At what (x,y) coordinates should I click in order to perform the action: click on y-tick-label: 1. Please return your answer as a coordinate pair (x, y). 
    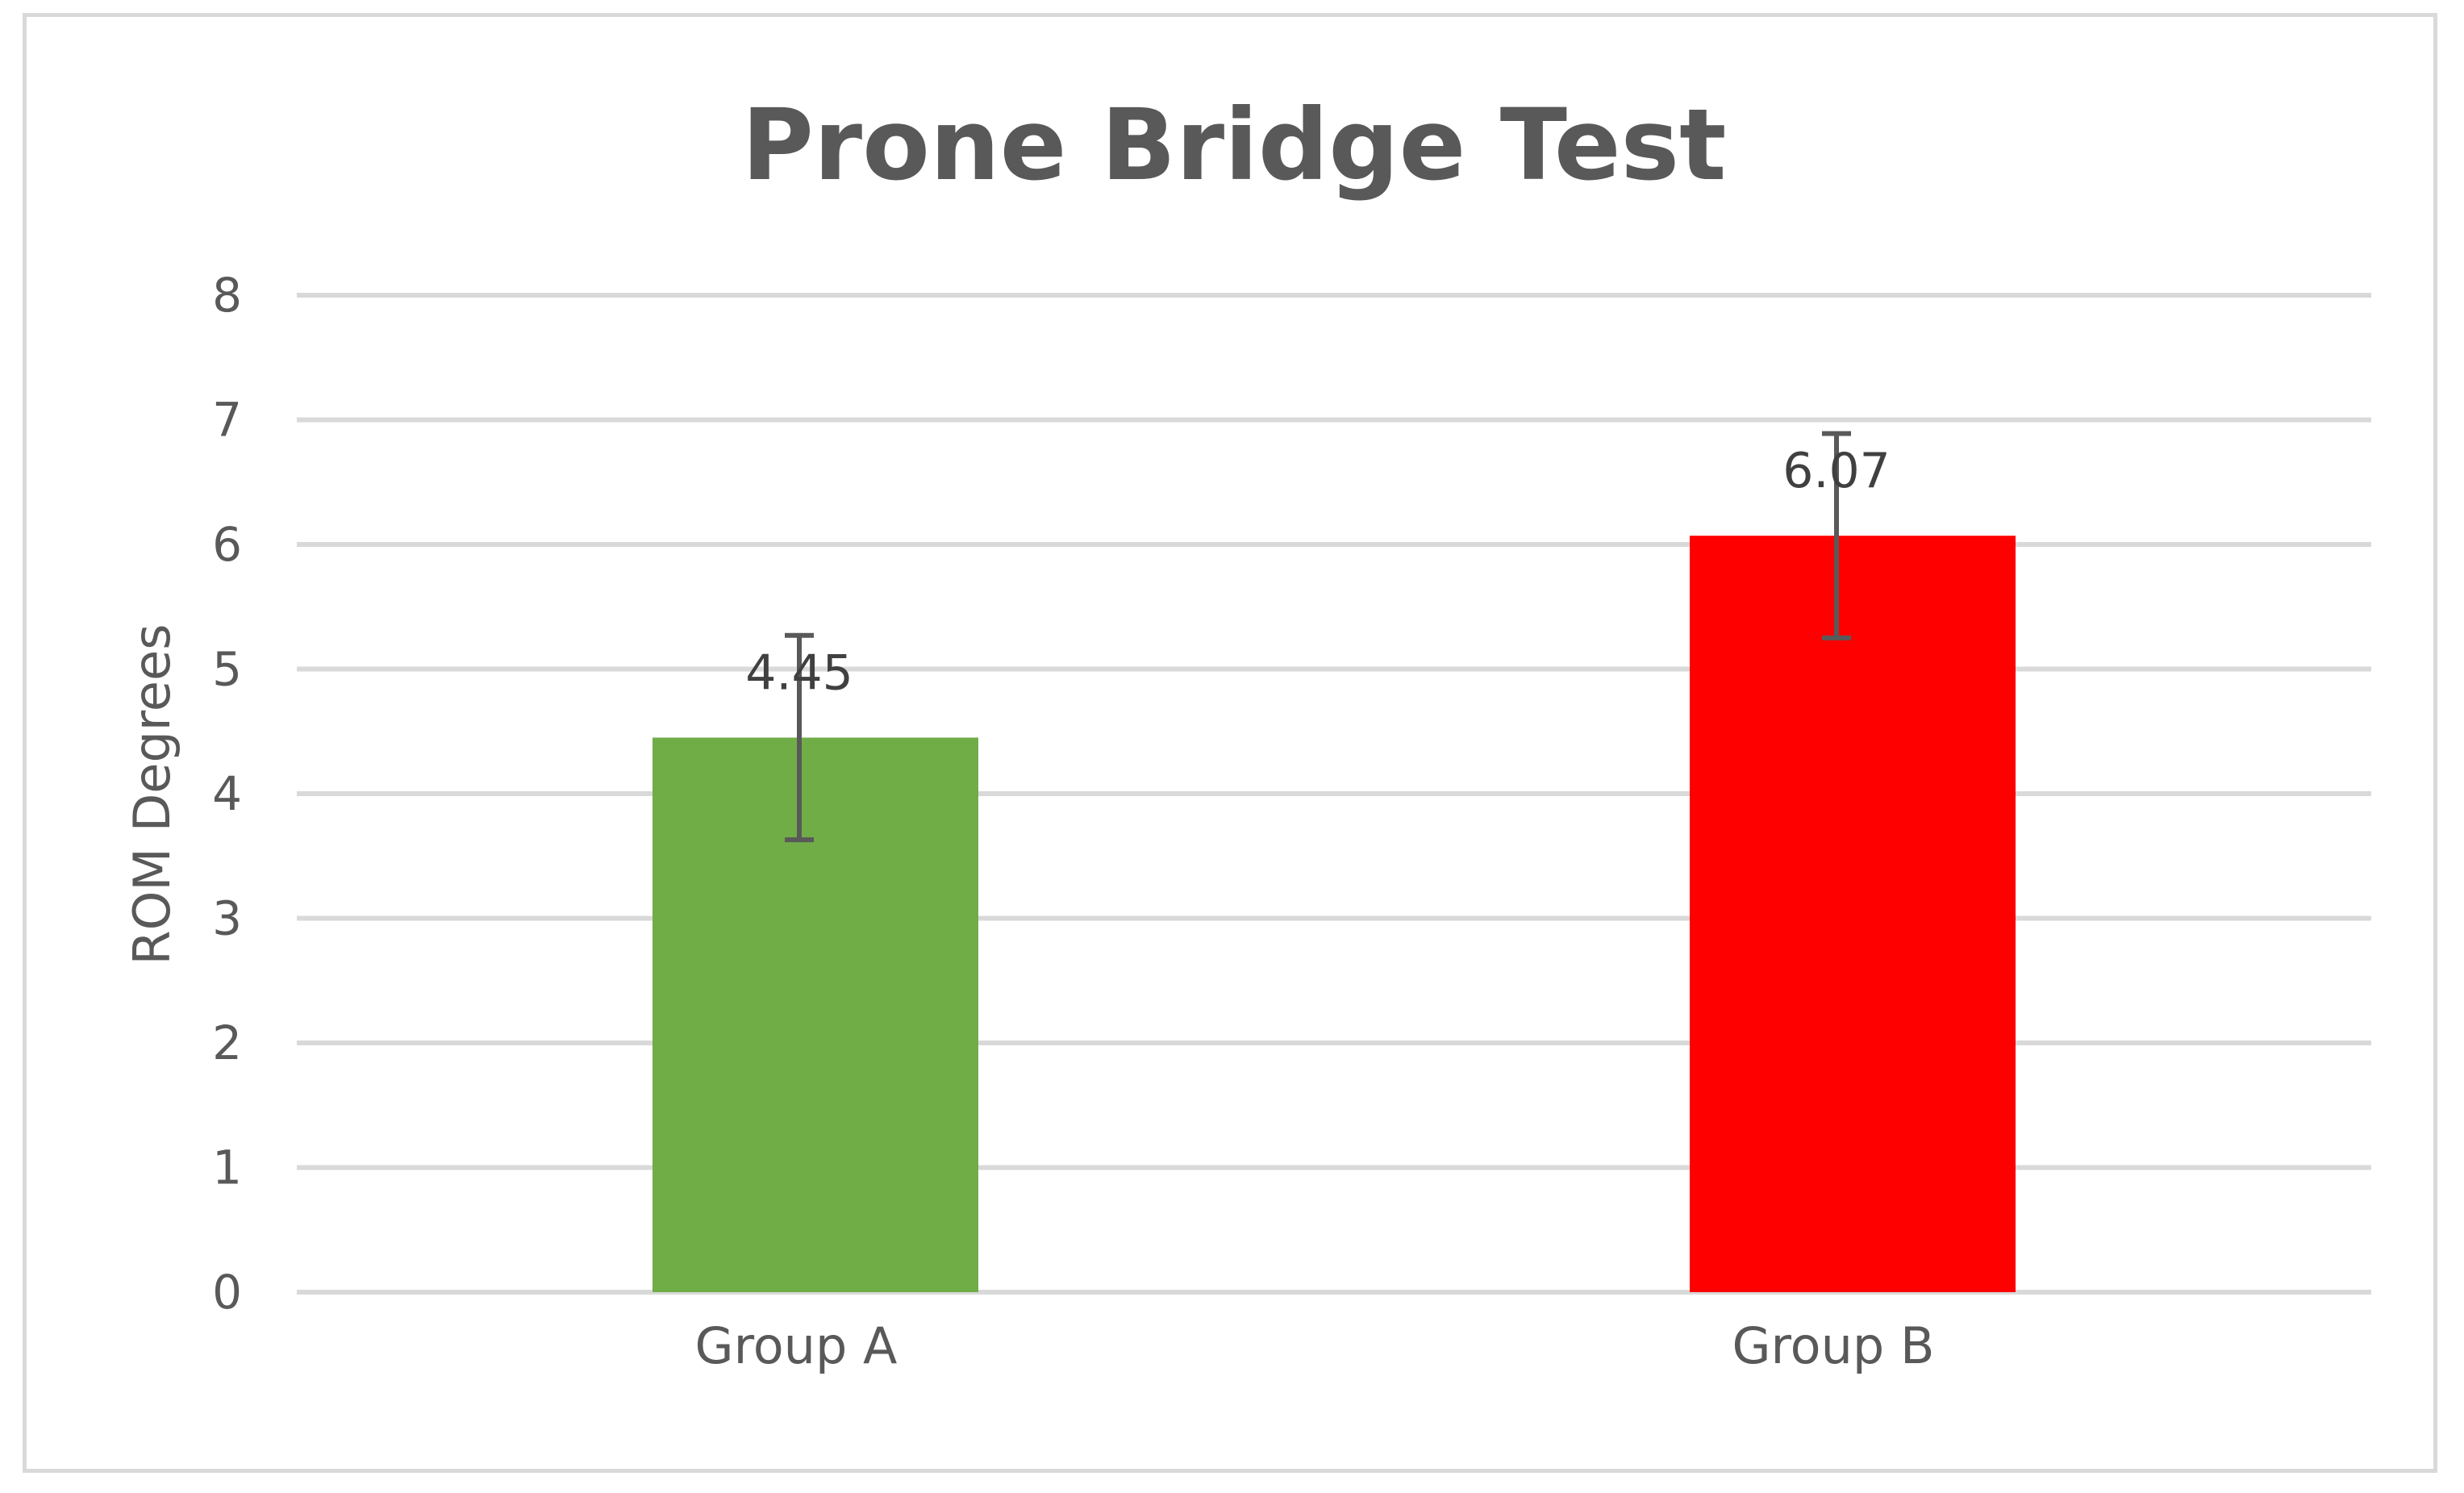
    Looking at the image, I should click on (227, 1168).